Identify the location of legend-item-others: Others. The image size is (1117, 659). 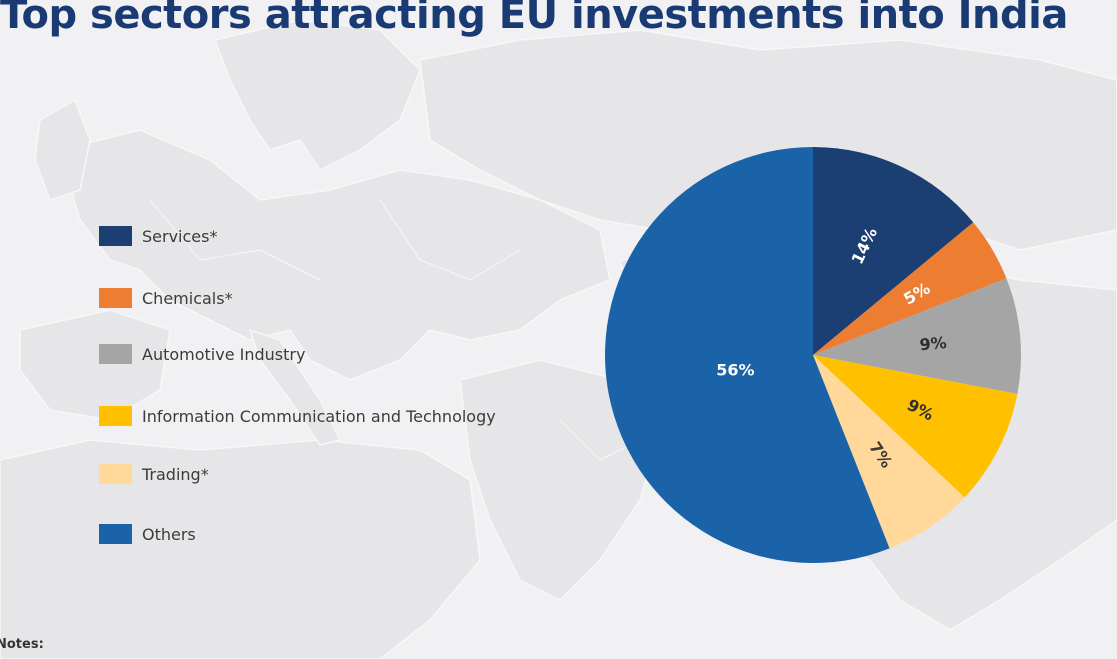
(147, 534).